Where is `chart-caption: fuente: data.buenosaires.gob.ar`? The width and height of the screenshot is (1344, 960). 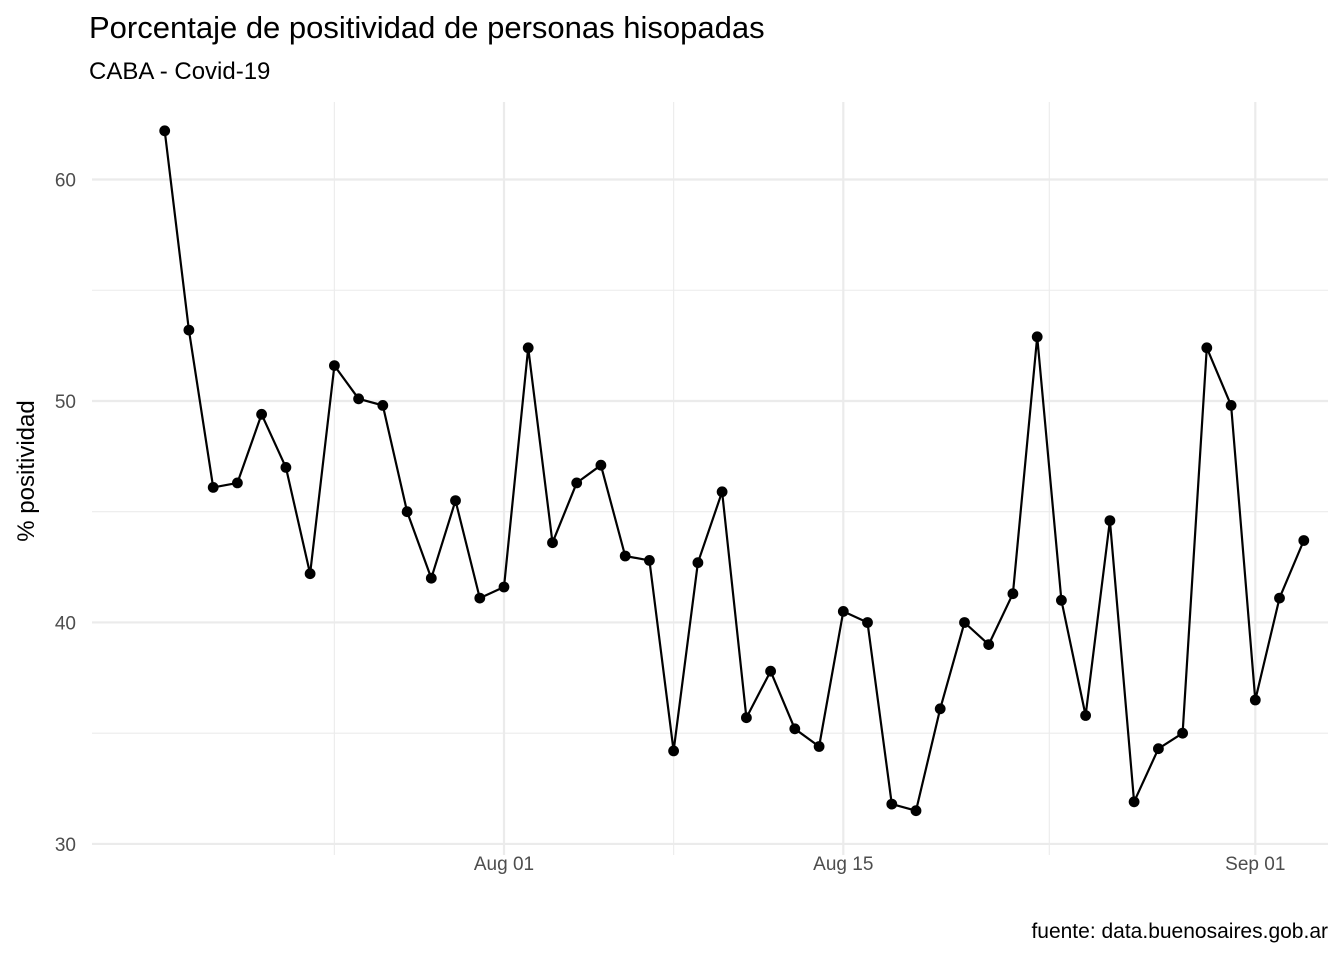 chart-caption: fuente: data.buenosaires.gob.ar is located at coordinates (1179, 931).